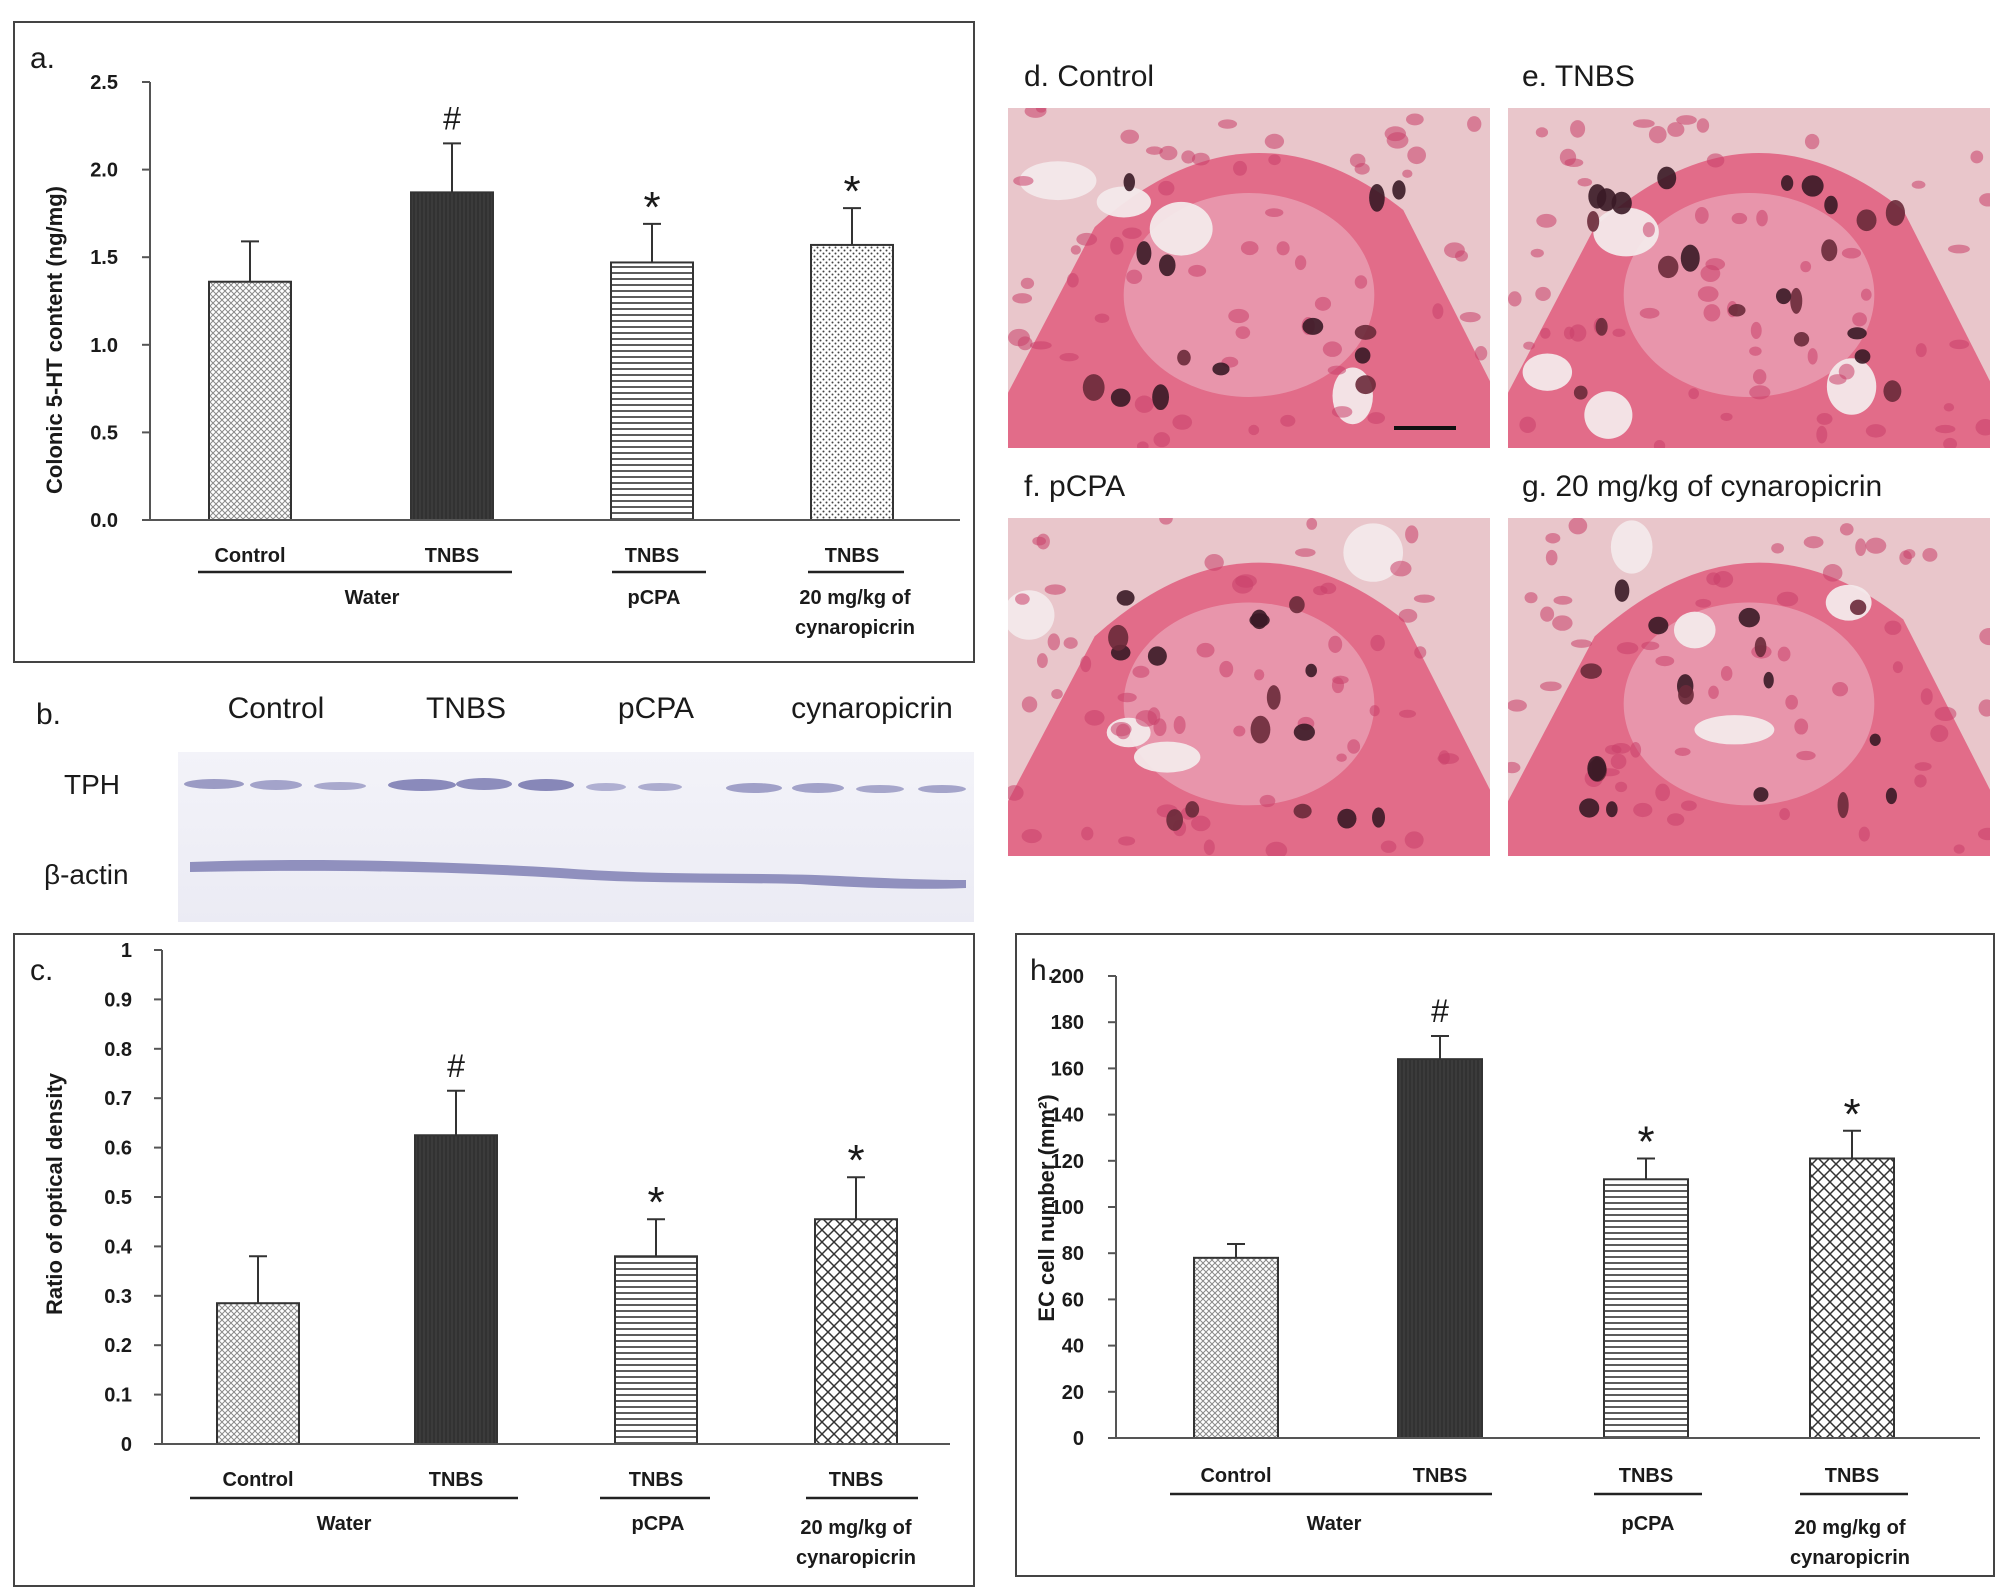 Image resolution: width=2008 pixels, height=1596 pixels. I want to click on significance-mark: *, so click(1645, 1141).